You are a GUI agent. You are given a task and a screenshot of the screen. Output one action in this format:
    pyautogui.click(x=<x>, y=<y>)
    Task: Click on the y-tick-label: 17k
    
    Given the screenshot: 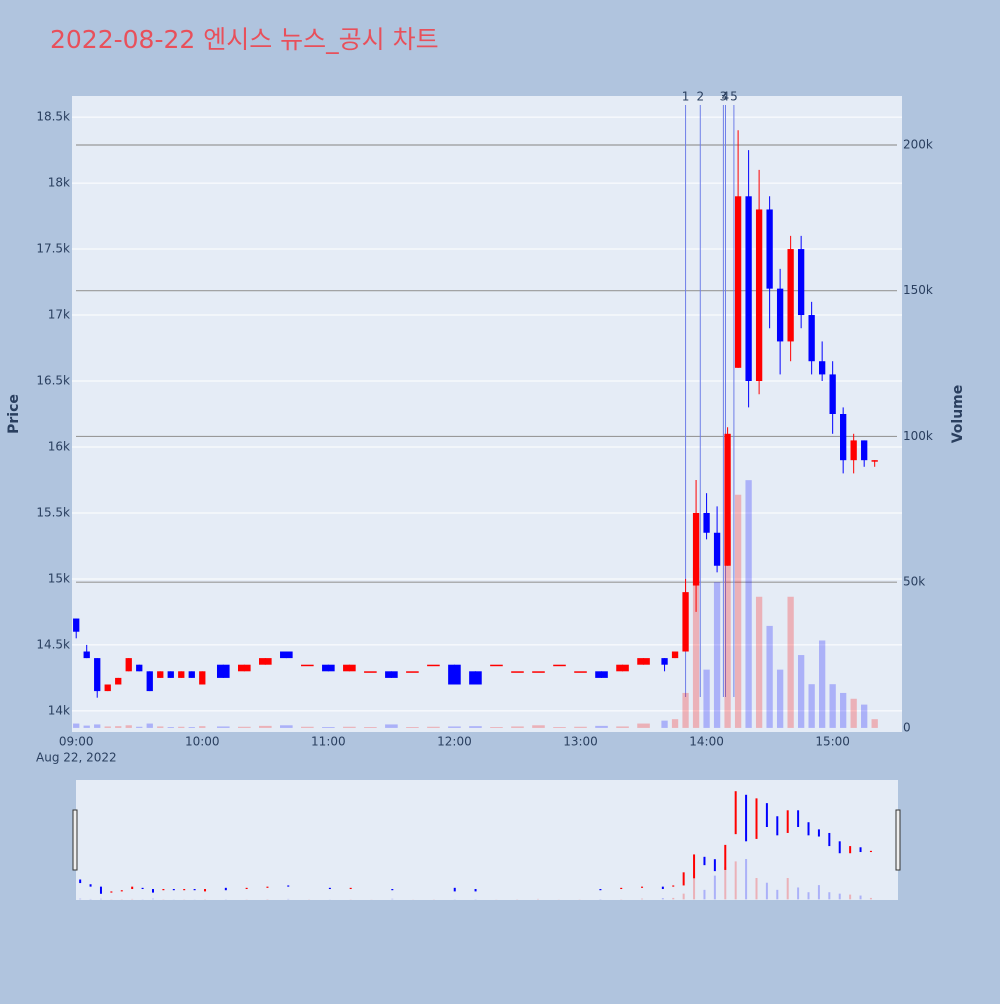 What is the action you would take?
    pyautogui.click(x=59, y=315)
    